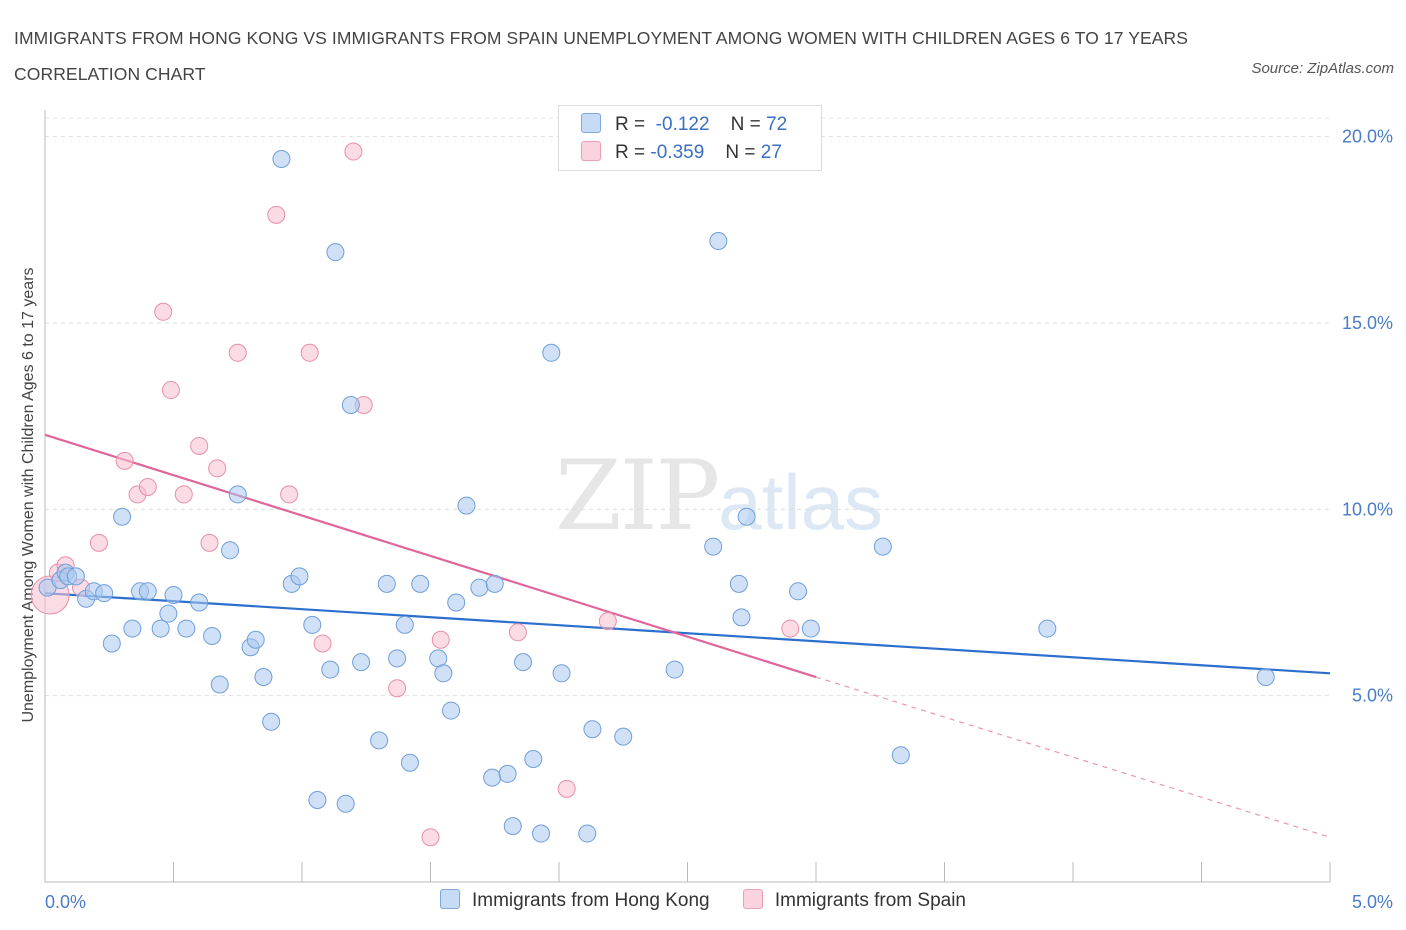 This screenshot has width=1406, height=930. I want to click on legend-n-value: 72, so click(777, 124).